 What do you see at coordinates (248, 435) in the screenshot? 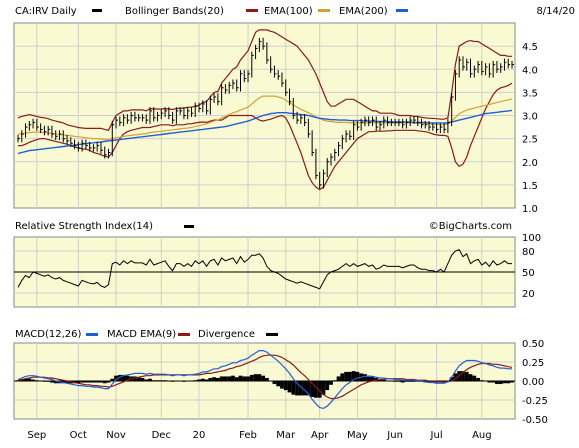
I see `x-tick-label: Feb` at bounding box center [248, 435].